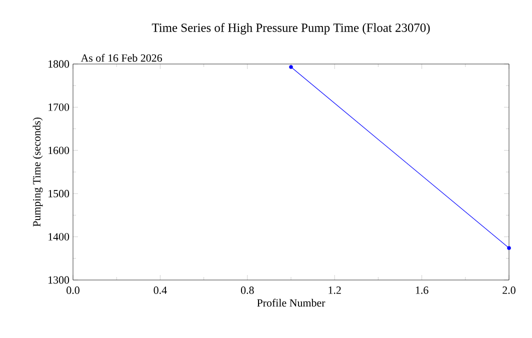  I want to click on x-tick-label: 0.4, so click(160, 290).